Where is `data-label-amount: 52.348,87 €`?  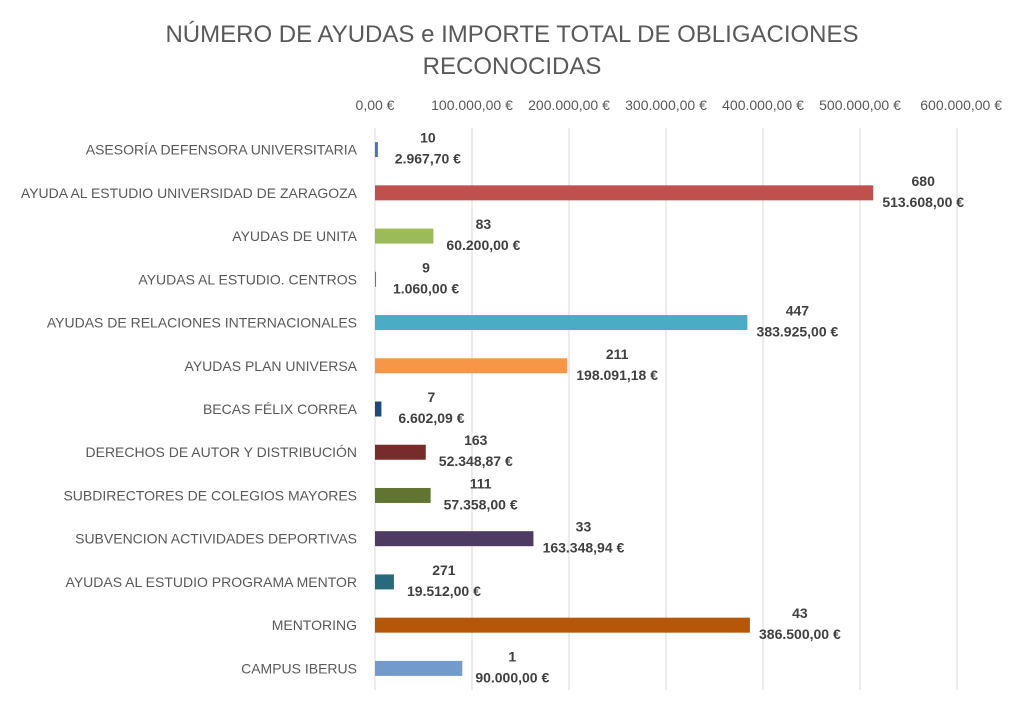
data-label-amount: 52.348,87 € is located at coordinates (476, 461).